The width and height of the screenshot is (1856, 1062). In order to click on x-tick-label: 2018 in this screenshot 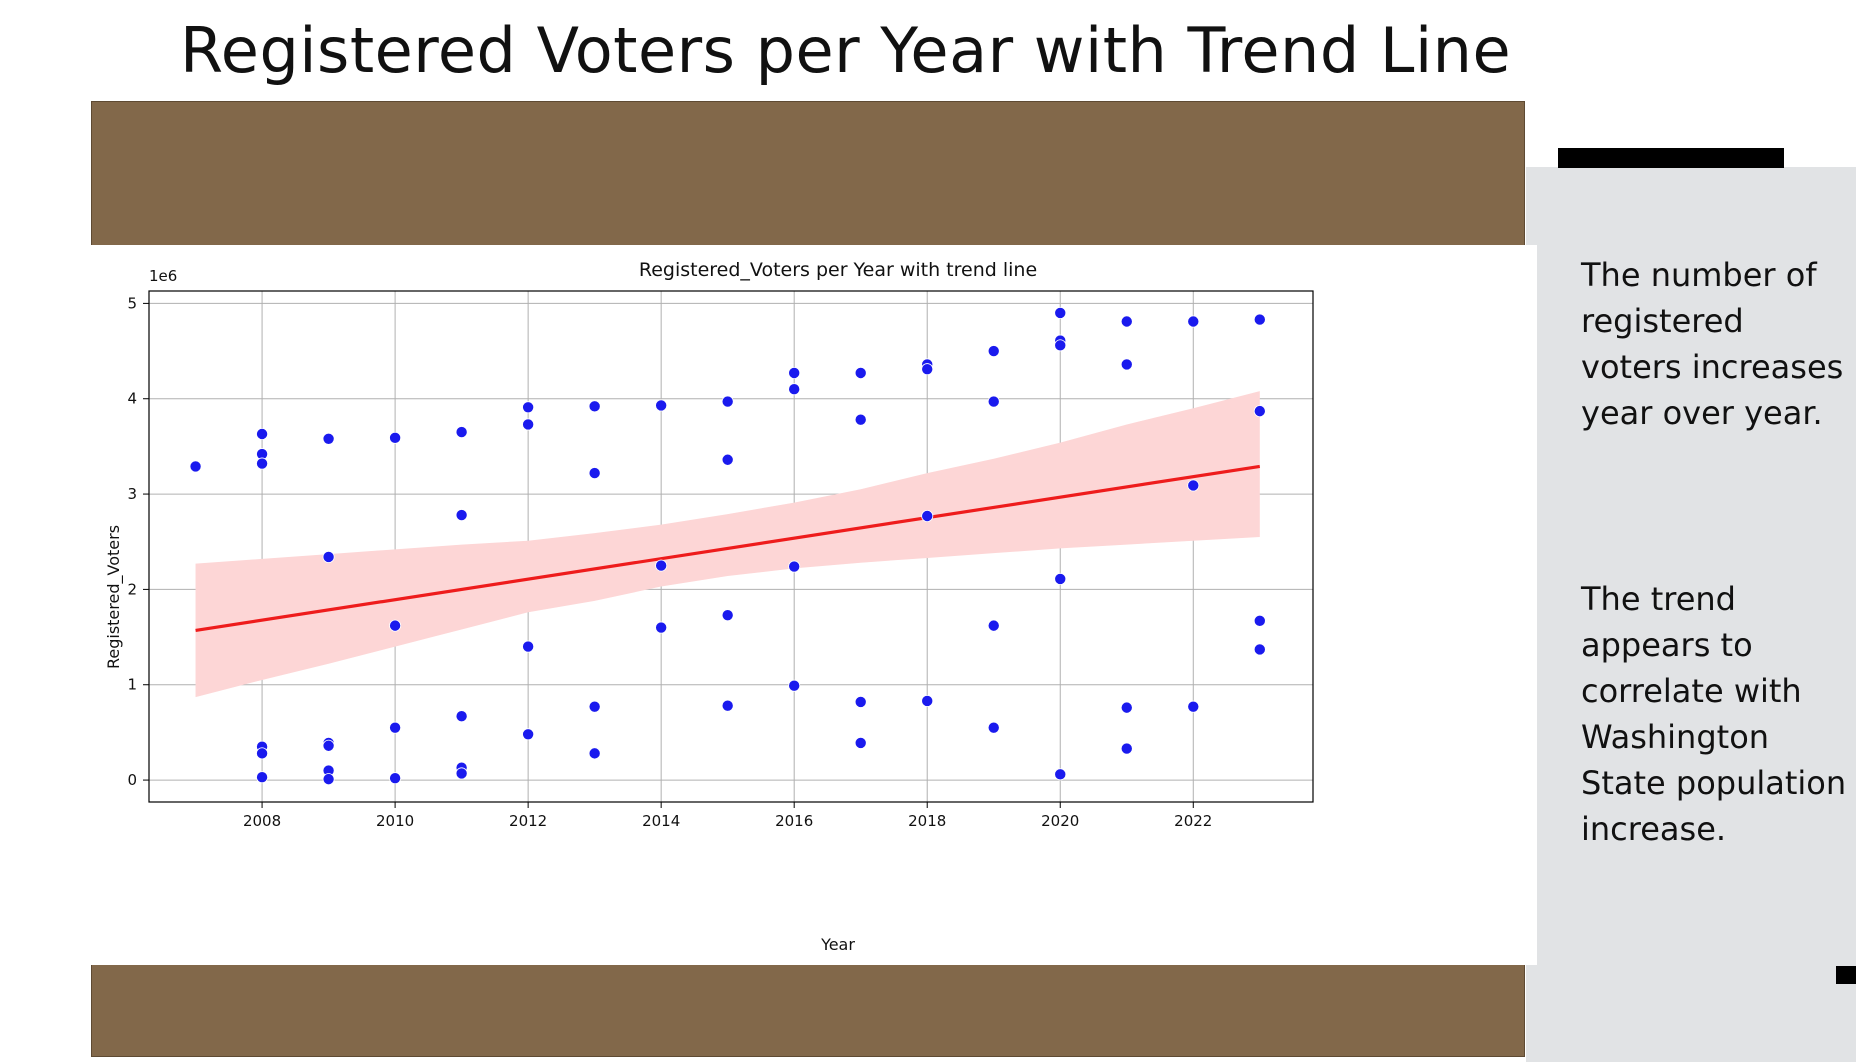, I will do `click(927, 821)`.